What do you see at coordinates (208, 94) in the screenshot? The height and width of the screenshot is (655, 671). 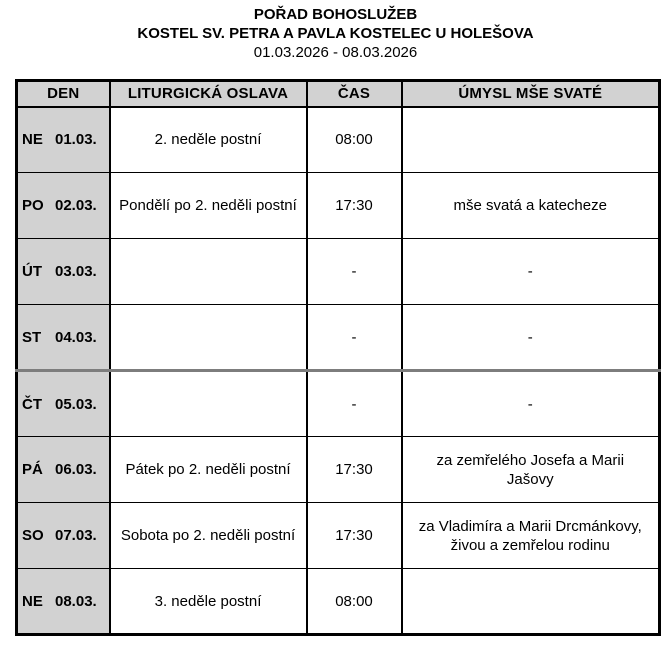 I see `col-header-liturgicka-oslava: LITURGICKÁ OSLAVA` at bounding box center [208, 94].